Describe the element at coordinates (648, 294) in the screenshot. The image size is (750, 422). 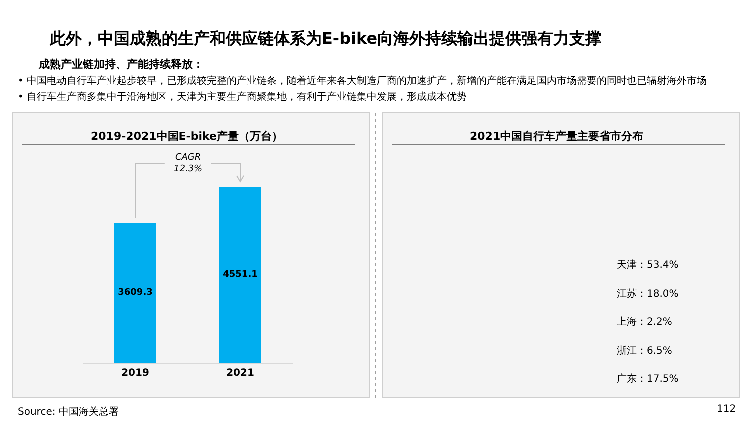
I see `text: 江苏：18.0%` at that location.